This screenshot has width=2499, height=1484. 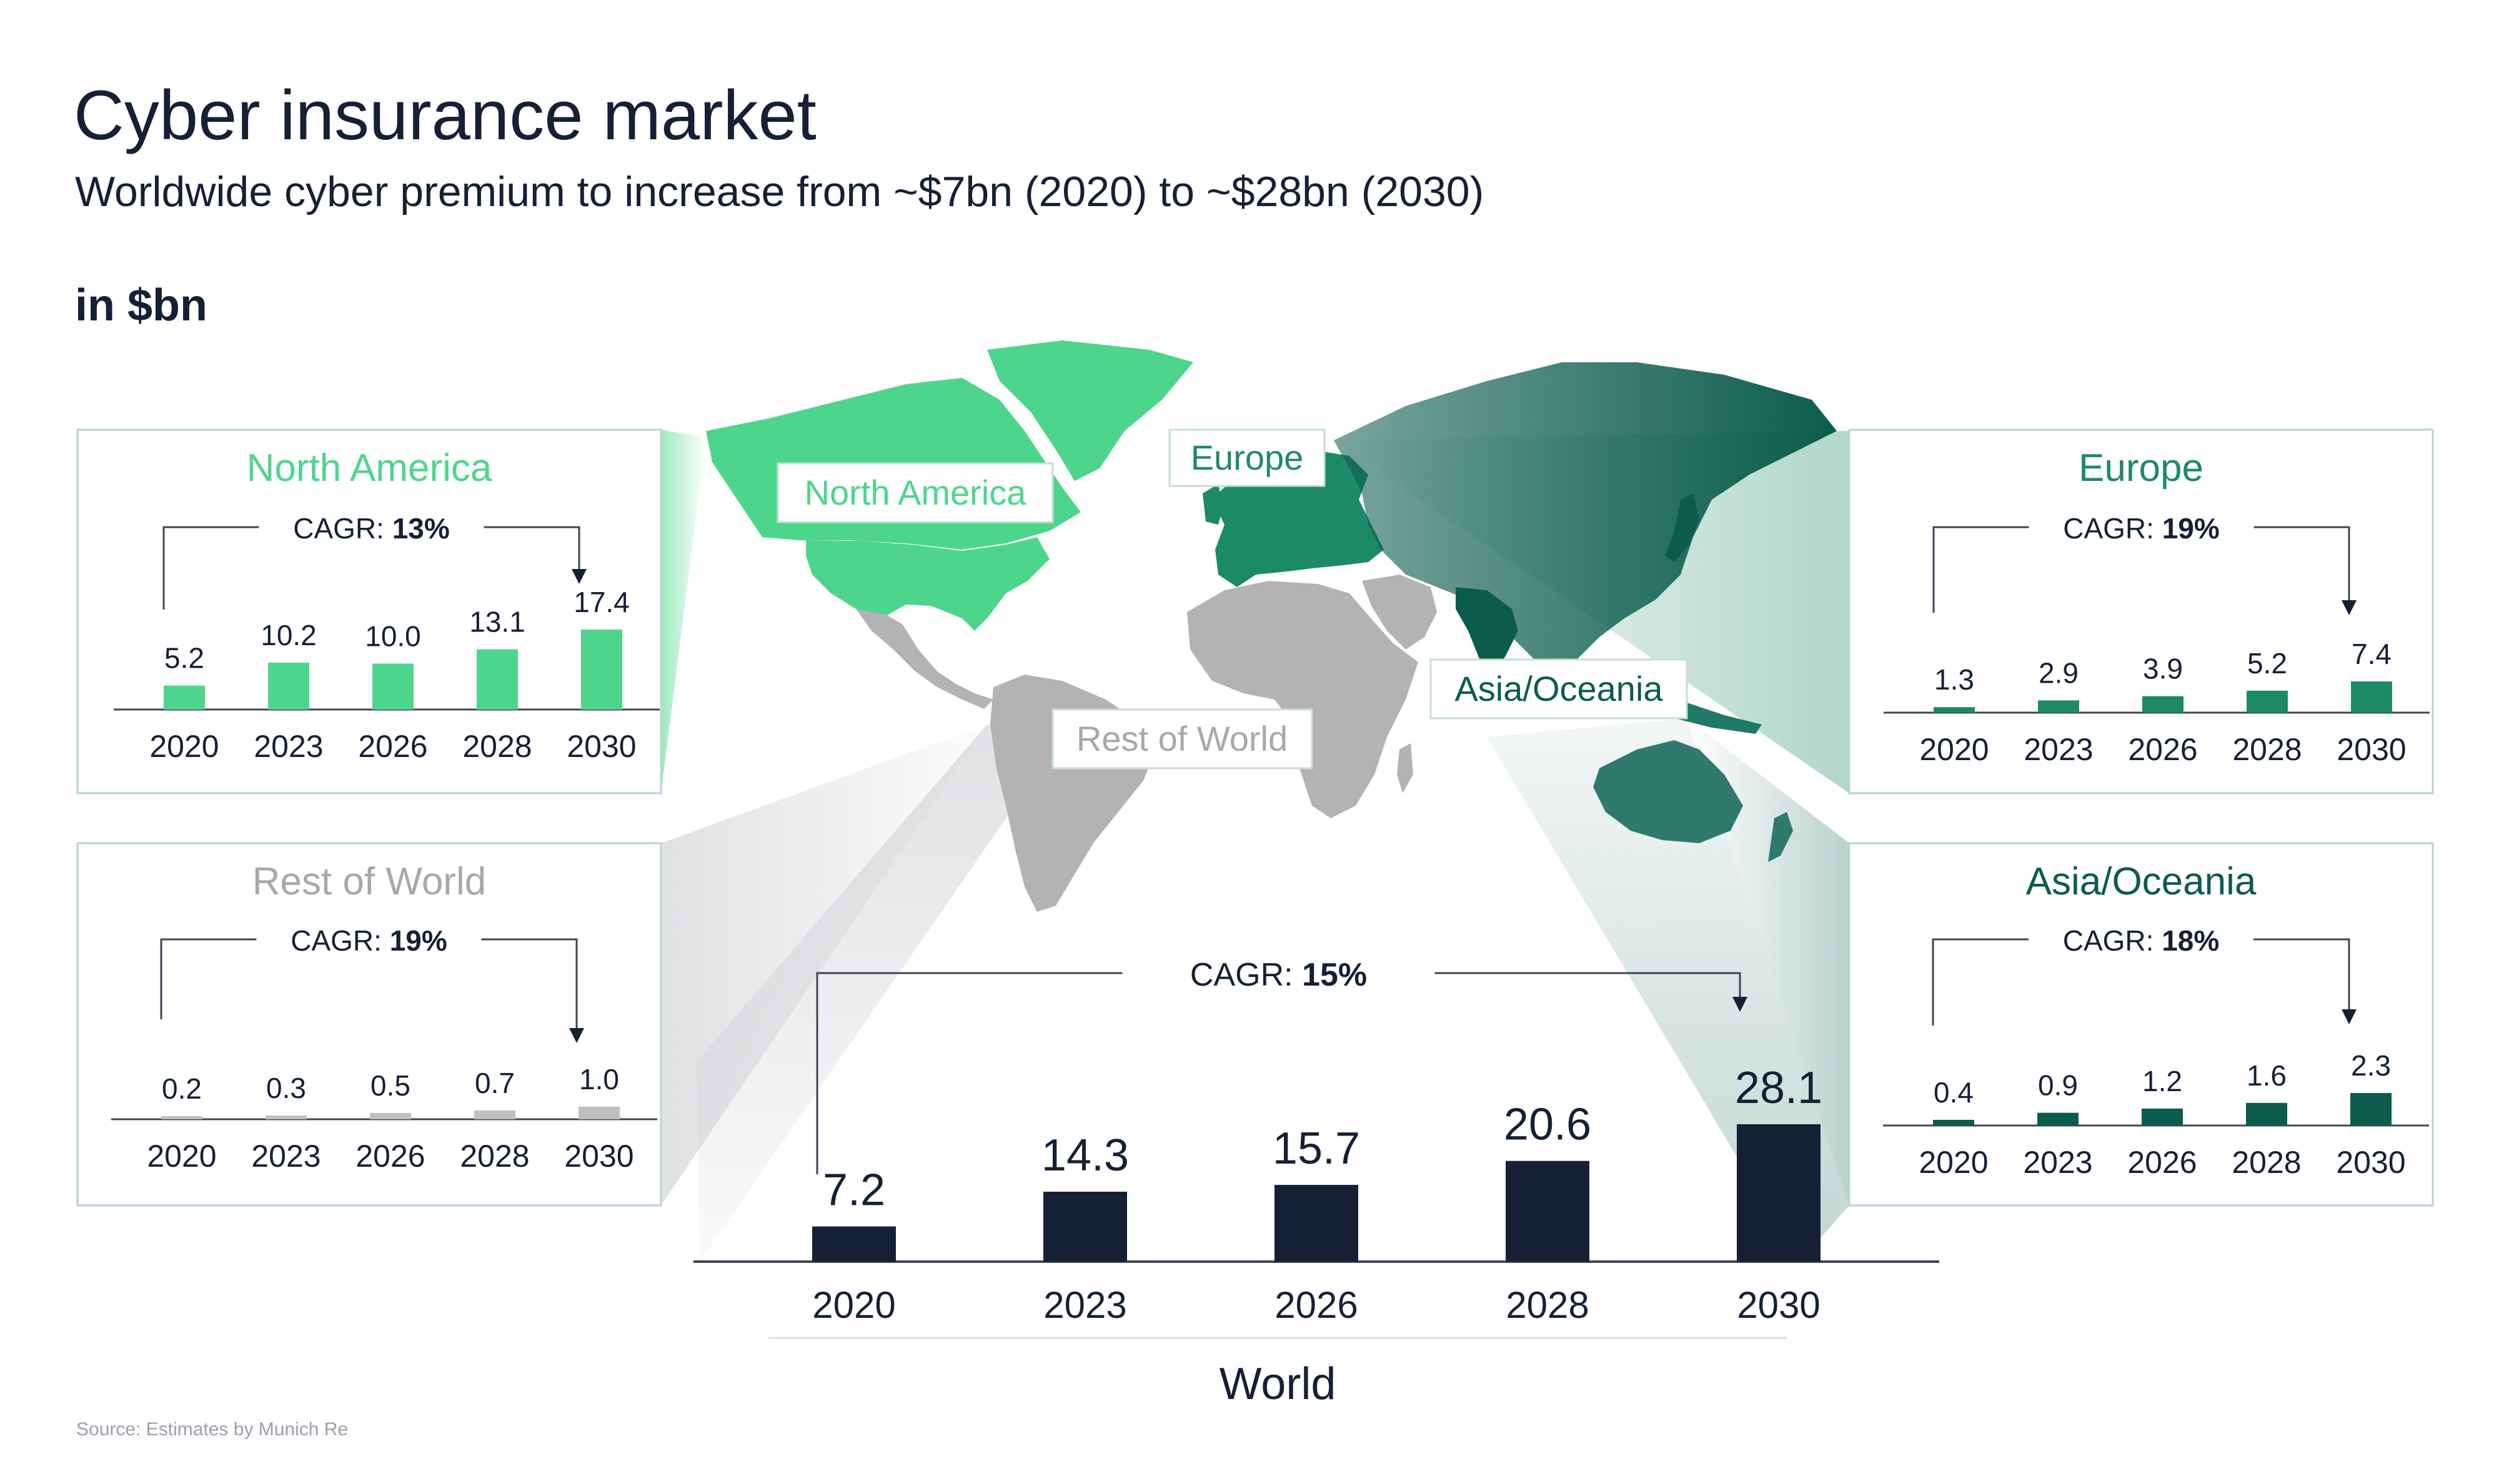 I want to click on value-label: 1.6, so click(x=2267, y=1075).